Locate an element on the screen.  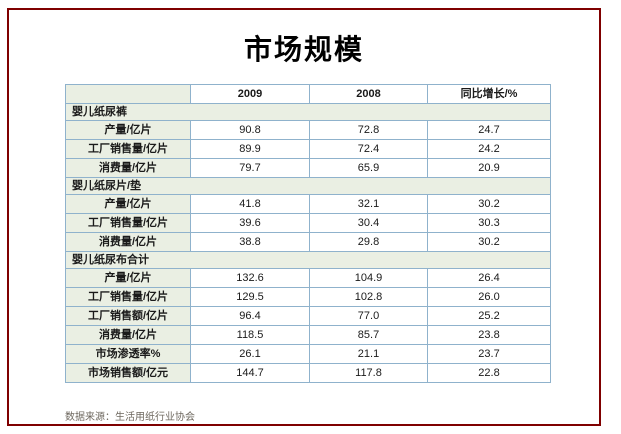
page-title: 市场规模 is located at coordinates (303, 49).